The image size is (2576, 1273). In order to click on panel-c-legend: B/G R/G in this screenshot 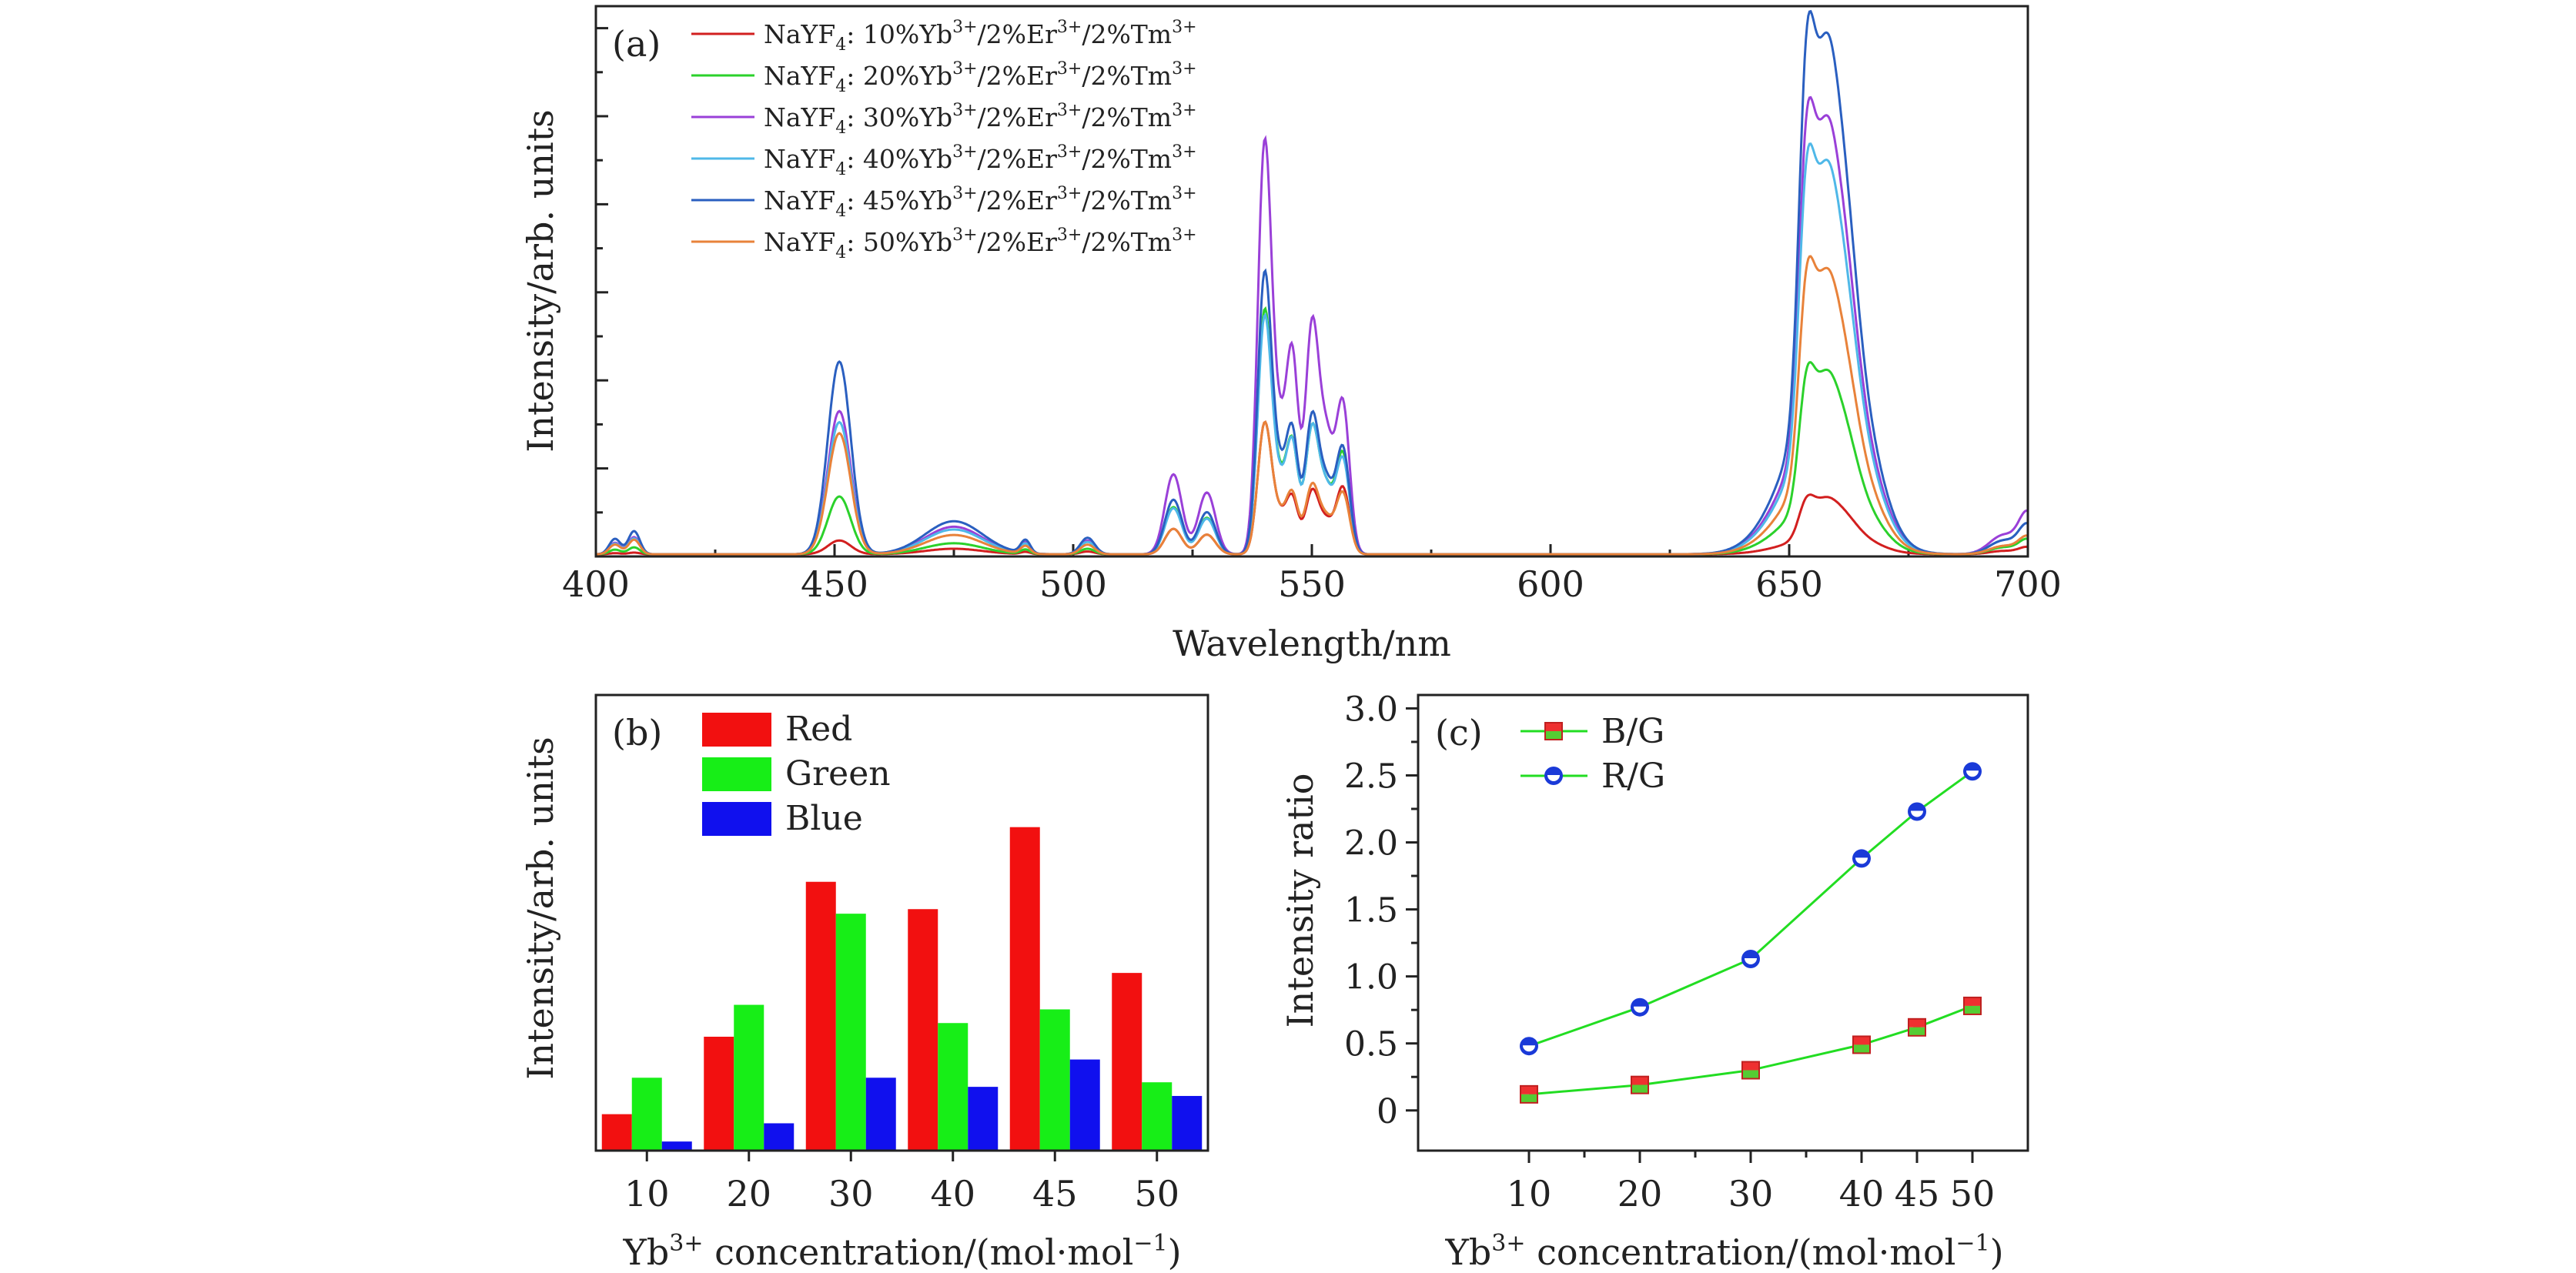, I will do `click(1593, 754)`.